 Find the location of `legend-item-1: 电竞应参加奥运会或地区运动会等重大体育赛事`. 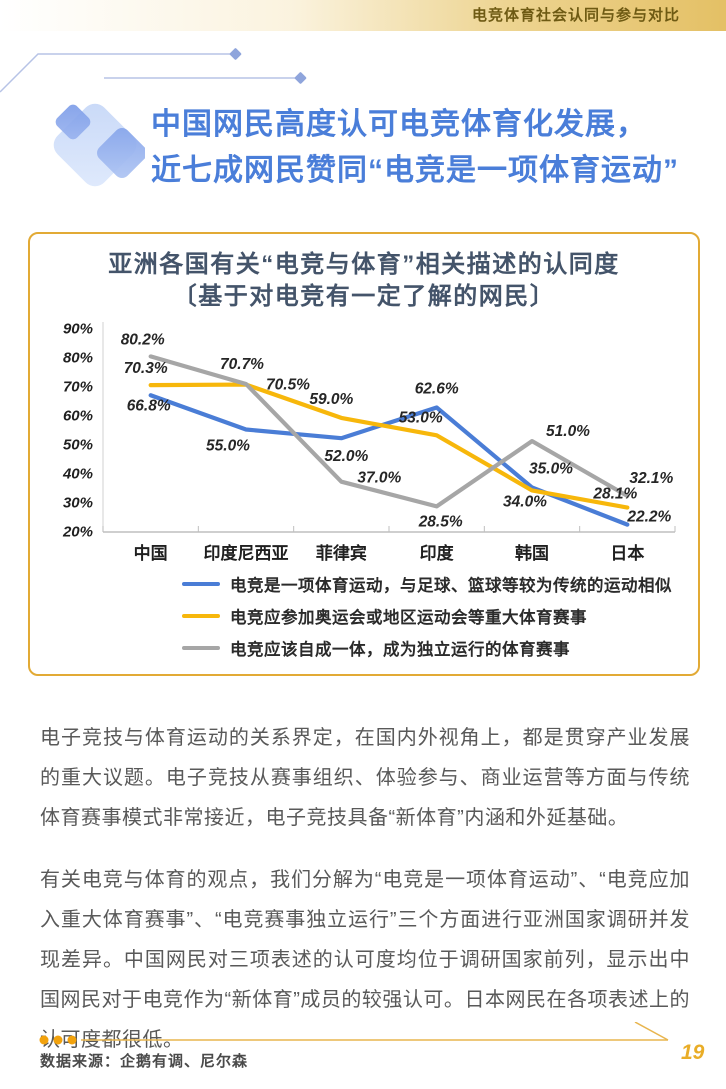

legend-item-1: 电竞应参加奥运会或地区运动会等重大体育赛事 is located at coordinates (440, 616).